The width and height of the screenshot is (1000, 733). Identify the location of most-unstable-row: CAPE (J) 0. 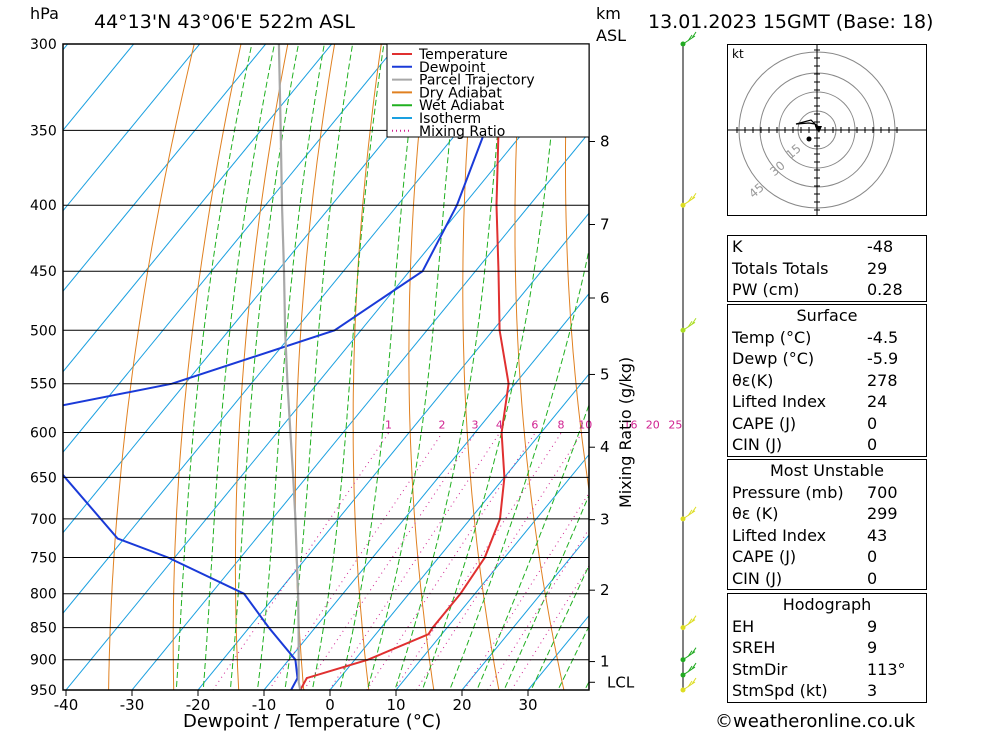
(805, 556).